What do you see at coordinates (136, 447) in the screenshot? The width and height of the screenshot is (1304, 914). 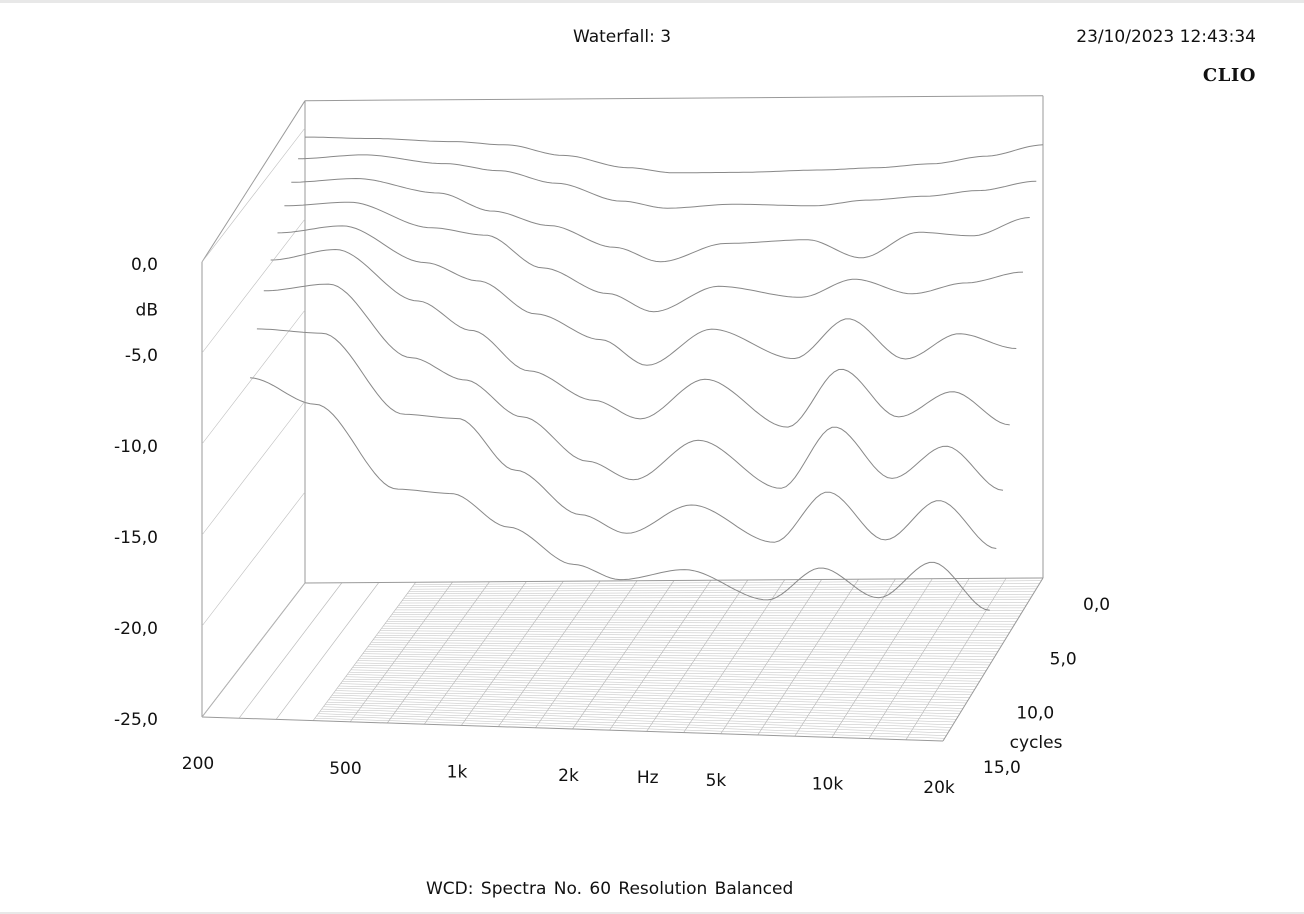 I see `db-tick-label: -10,0` at bounding box center [136, 447].